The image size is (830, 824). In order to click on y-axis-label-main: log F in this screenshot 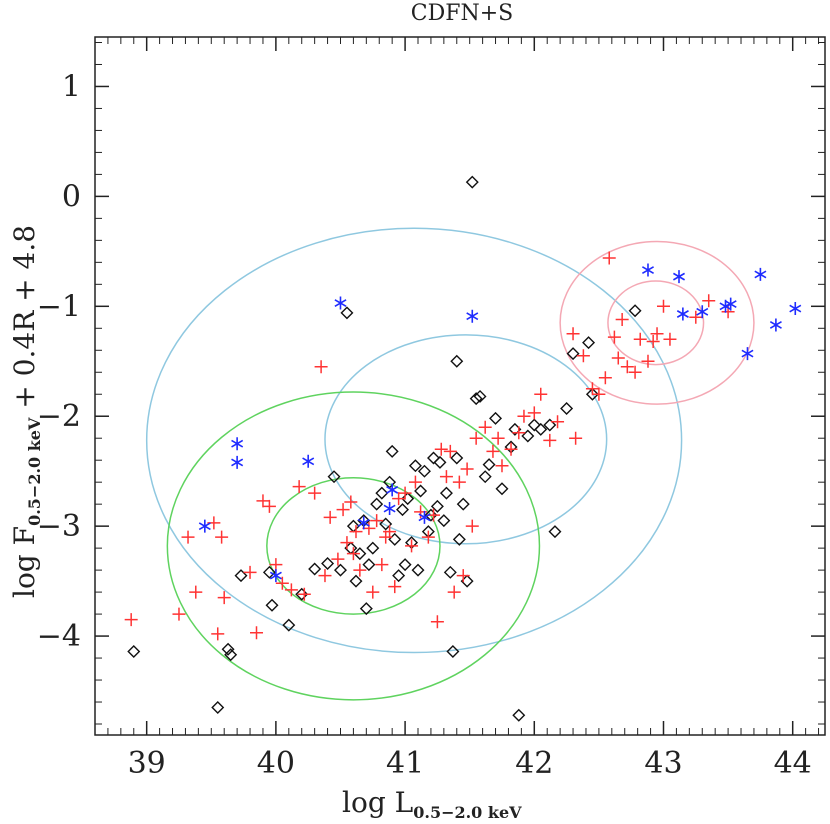, I will do `click(24, 562)`.